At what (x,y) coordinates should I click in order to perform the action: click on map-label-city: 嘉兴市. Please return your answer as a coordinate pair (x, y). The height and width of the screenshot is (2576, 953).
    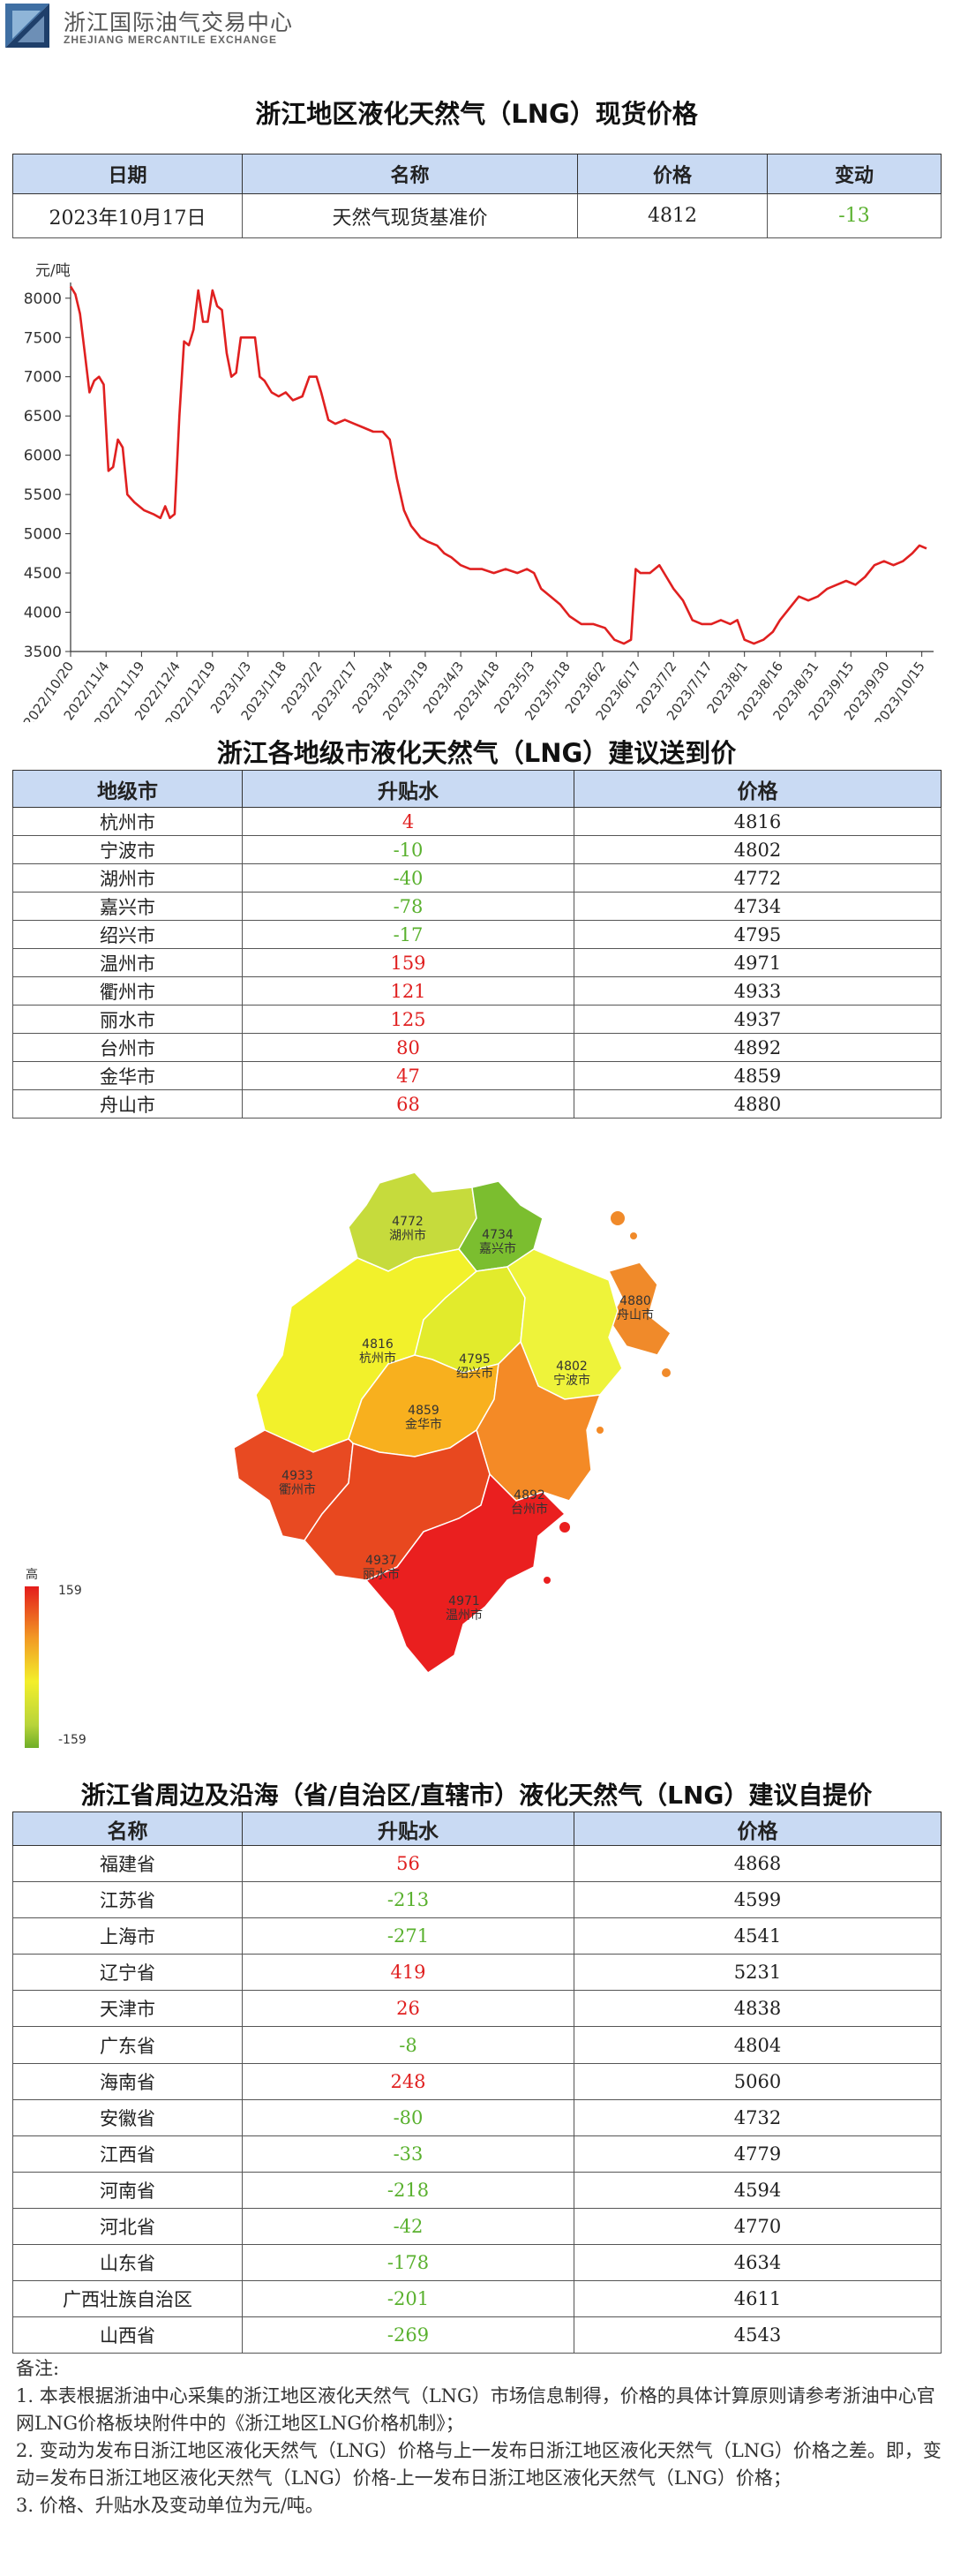
    Looking at the image, I should click on (497, 1249).